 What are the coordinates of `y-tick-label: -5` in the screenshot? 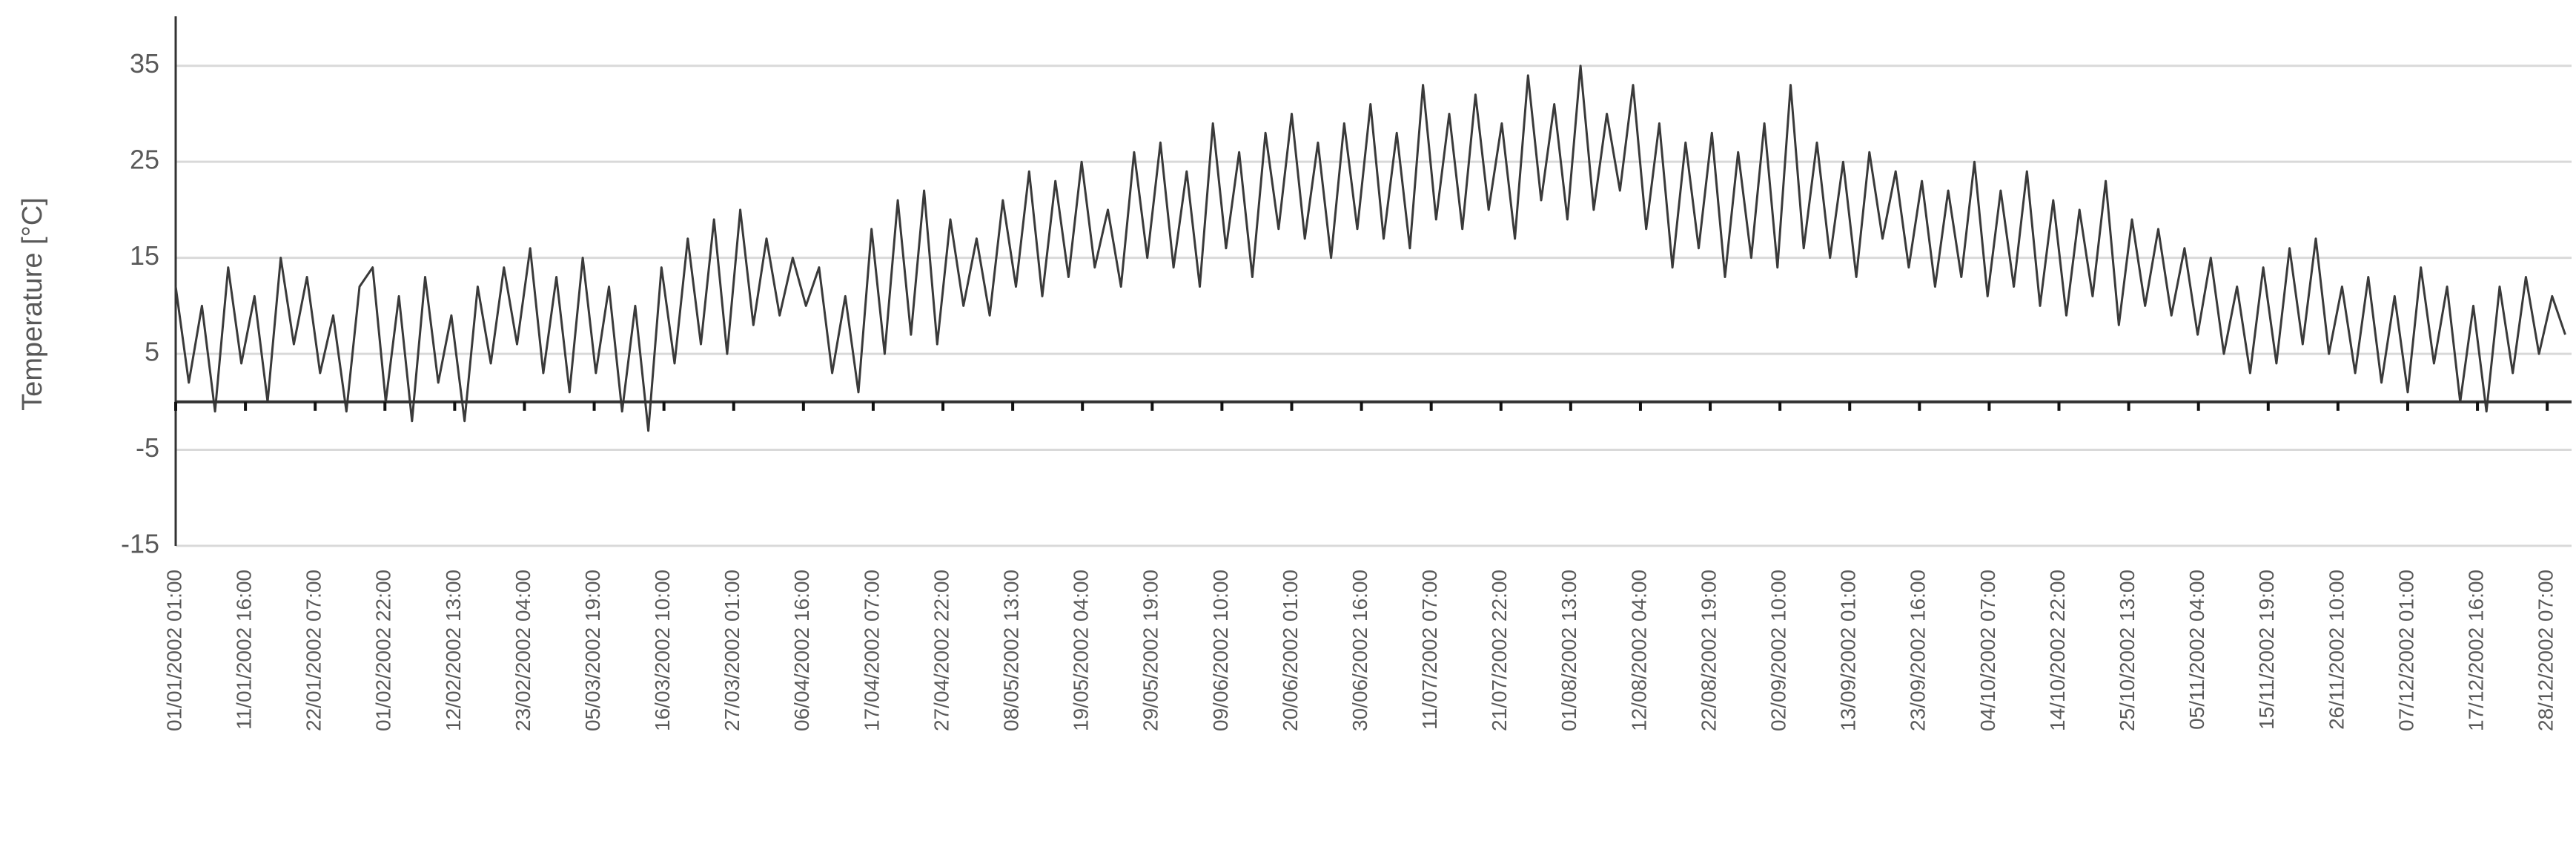 It's located at (147, 447).